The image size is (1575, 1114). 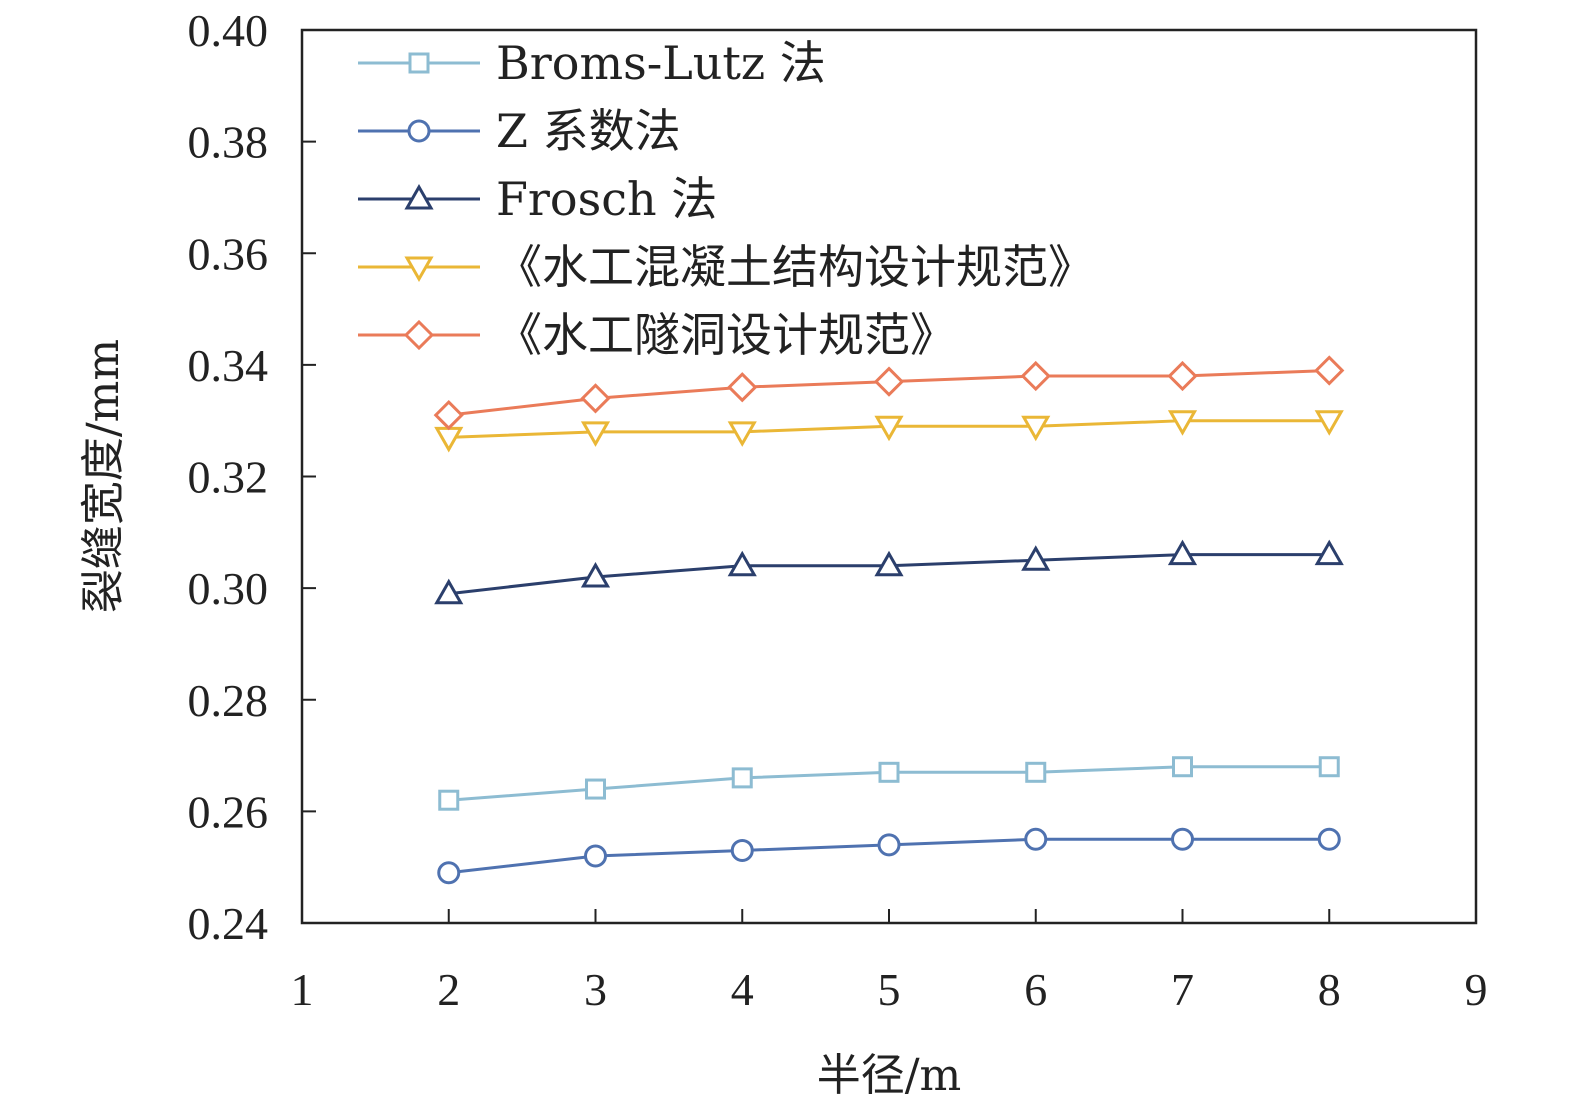 What do you see at coordinates (606, 199) in the screenshot?
I see `legend-label: Frosch 法` at bounding box center [606, 199].